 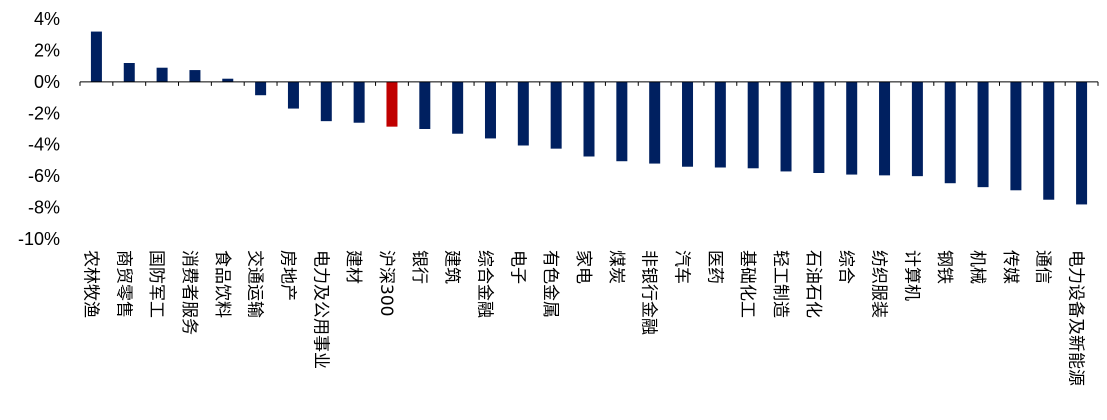 What do you see at coordinates (123, 284) in the screenshot?
I see `x-tick-label: 商贸零售` at bounding box center [123, 284].